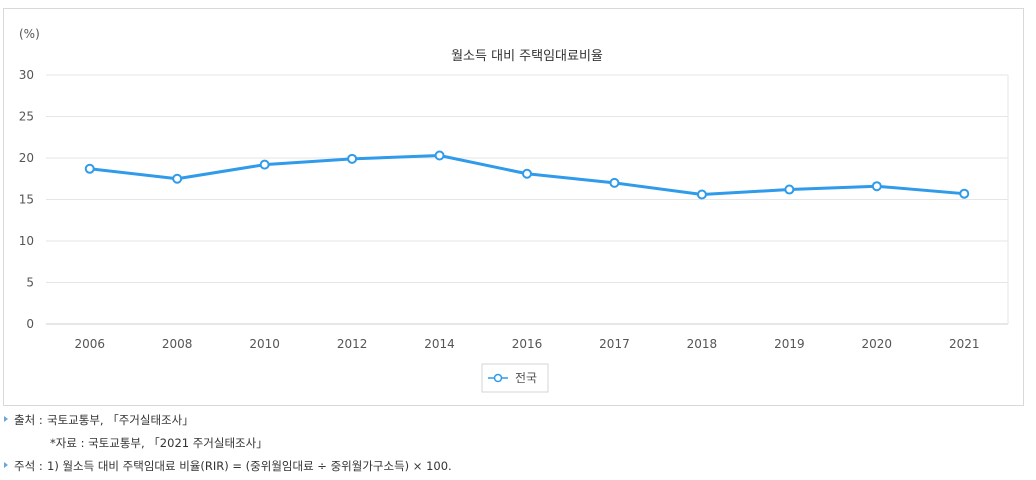 This screenshot has height=480, width=1036. Describe the element at coordinates (527, 56) in the screenshot. I see `chart-title: 월소득 대비 주택임대료비율` at that location.